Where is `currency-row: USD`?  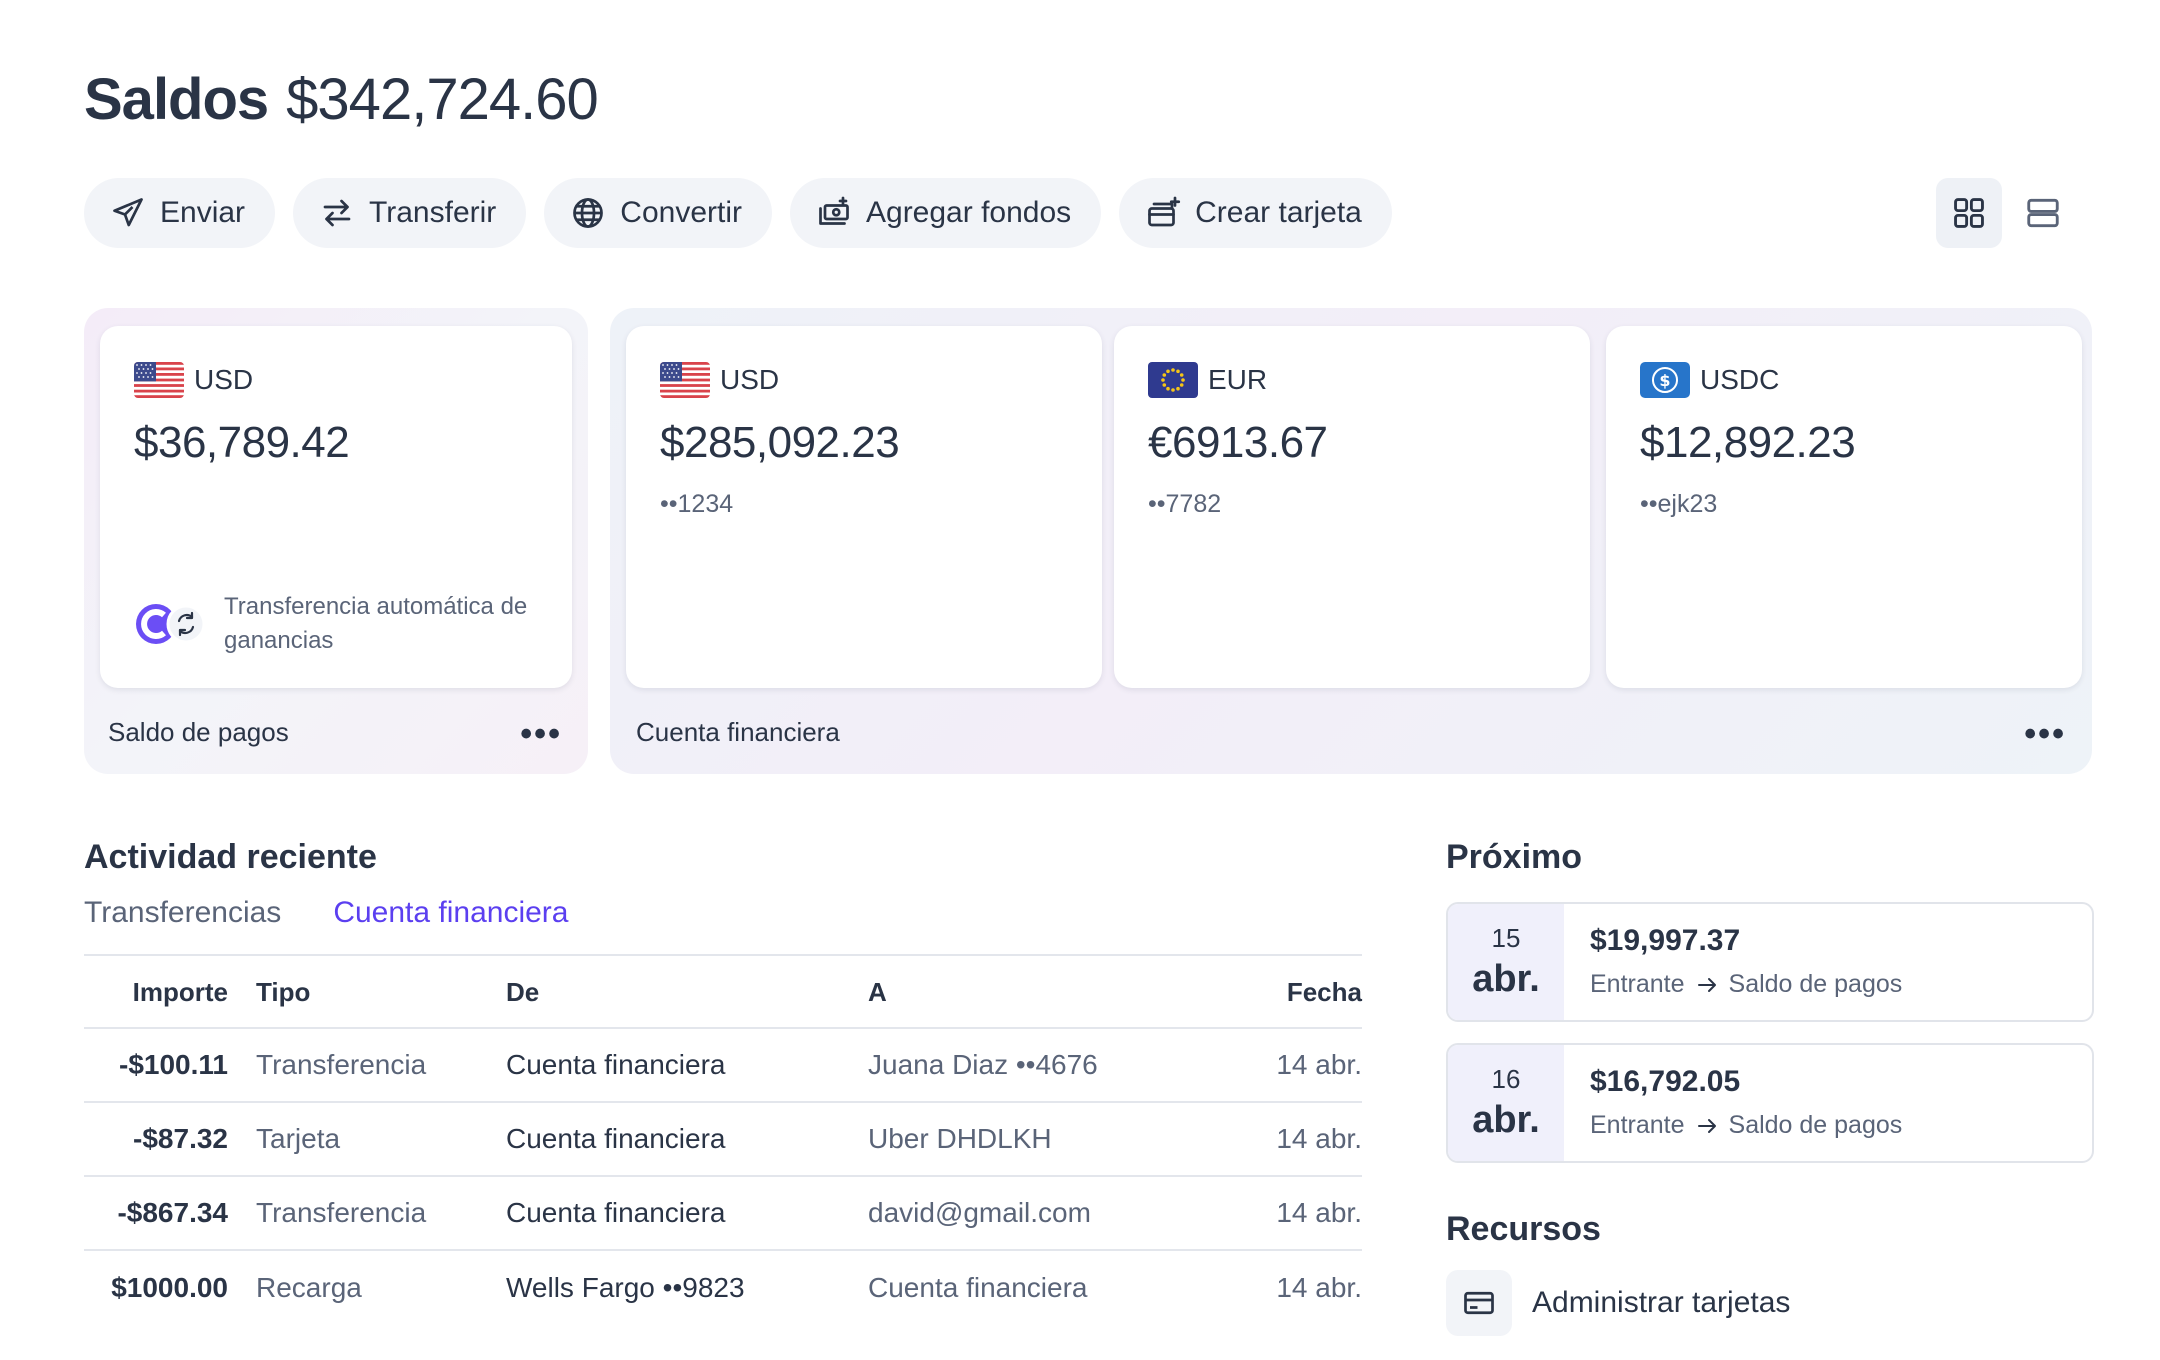 currency-row: USD is located at coordinates (864, 380).